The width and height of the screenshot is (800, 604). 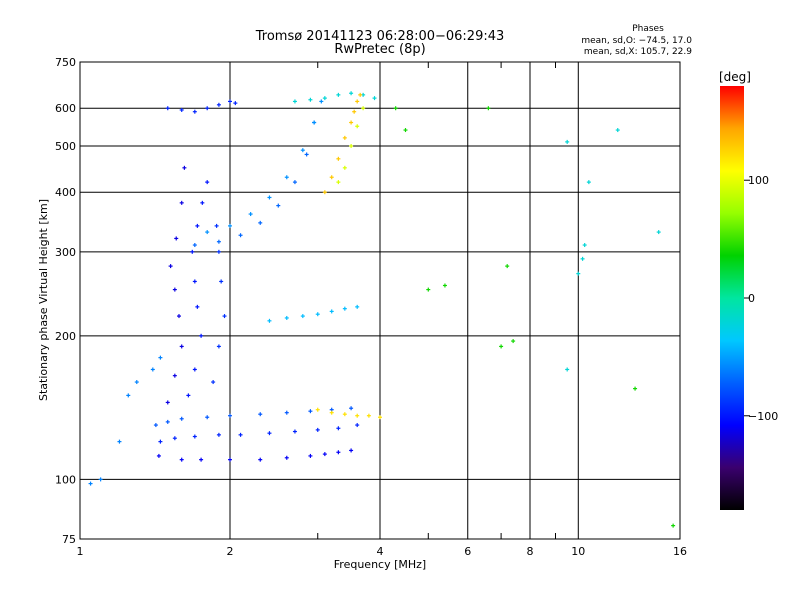 What do you see at coordinates (732, 298) in the screenshot?
I see `colorbar` at bounding box center [732, 298].